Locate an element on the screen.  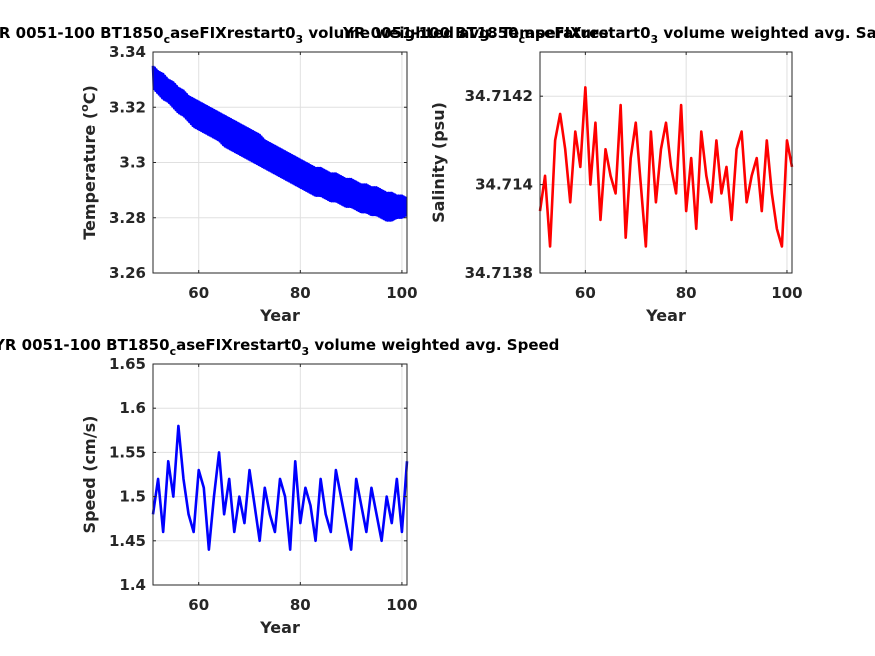
salt-ytick-label: 34.7142 is located at coordinates (499, 96).